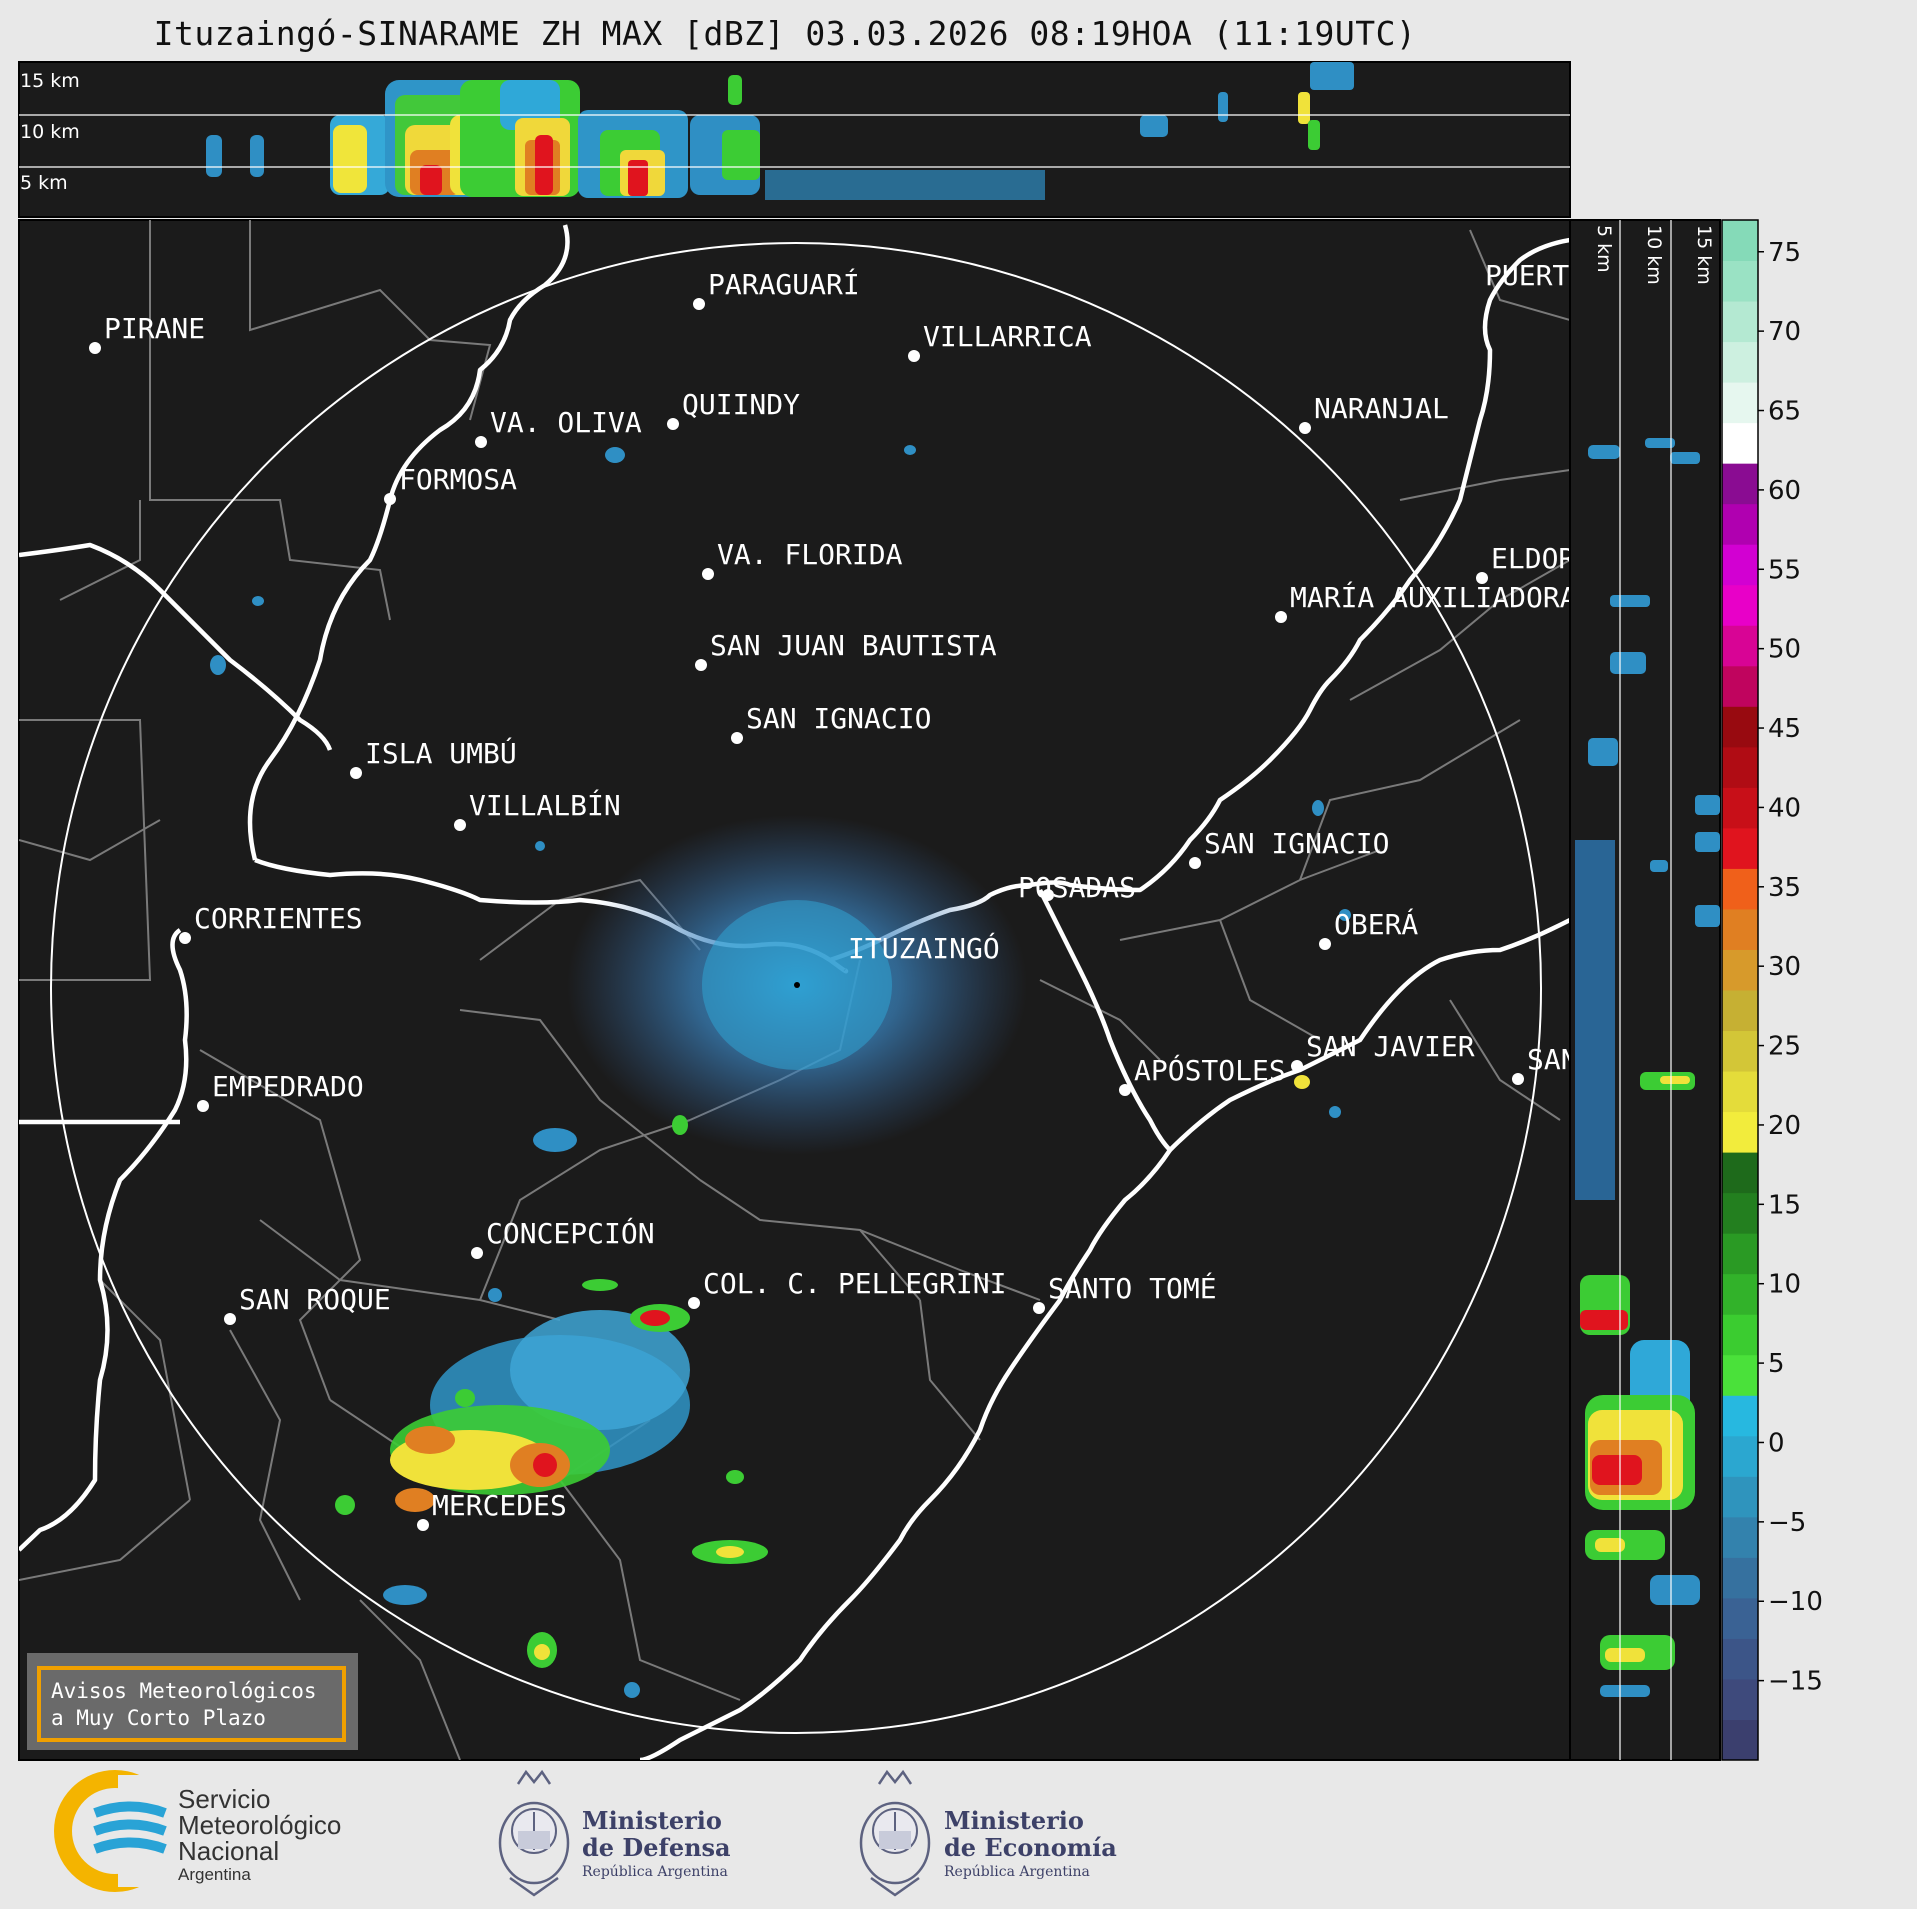 The width and height of the screenshot is (1917, 1909). What do you see at coordinates (895, 1833) in the screenshot?
I see `economia-coat-of-arms-icon` at bounding box center [895, 1833].